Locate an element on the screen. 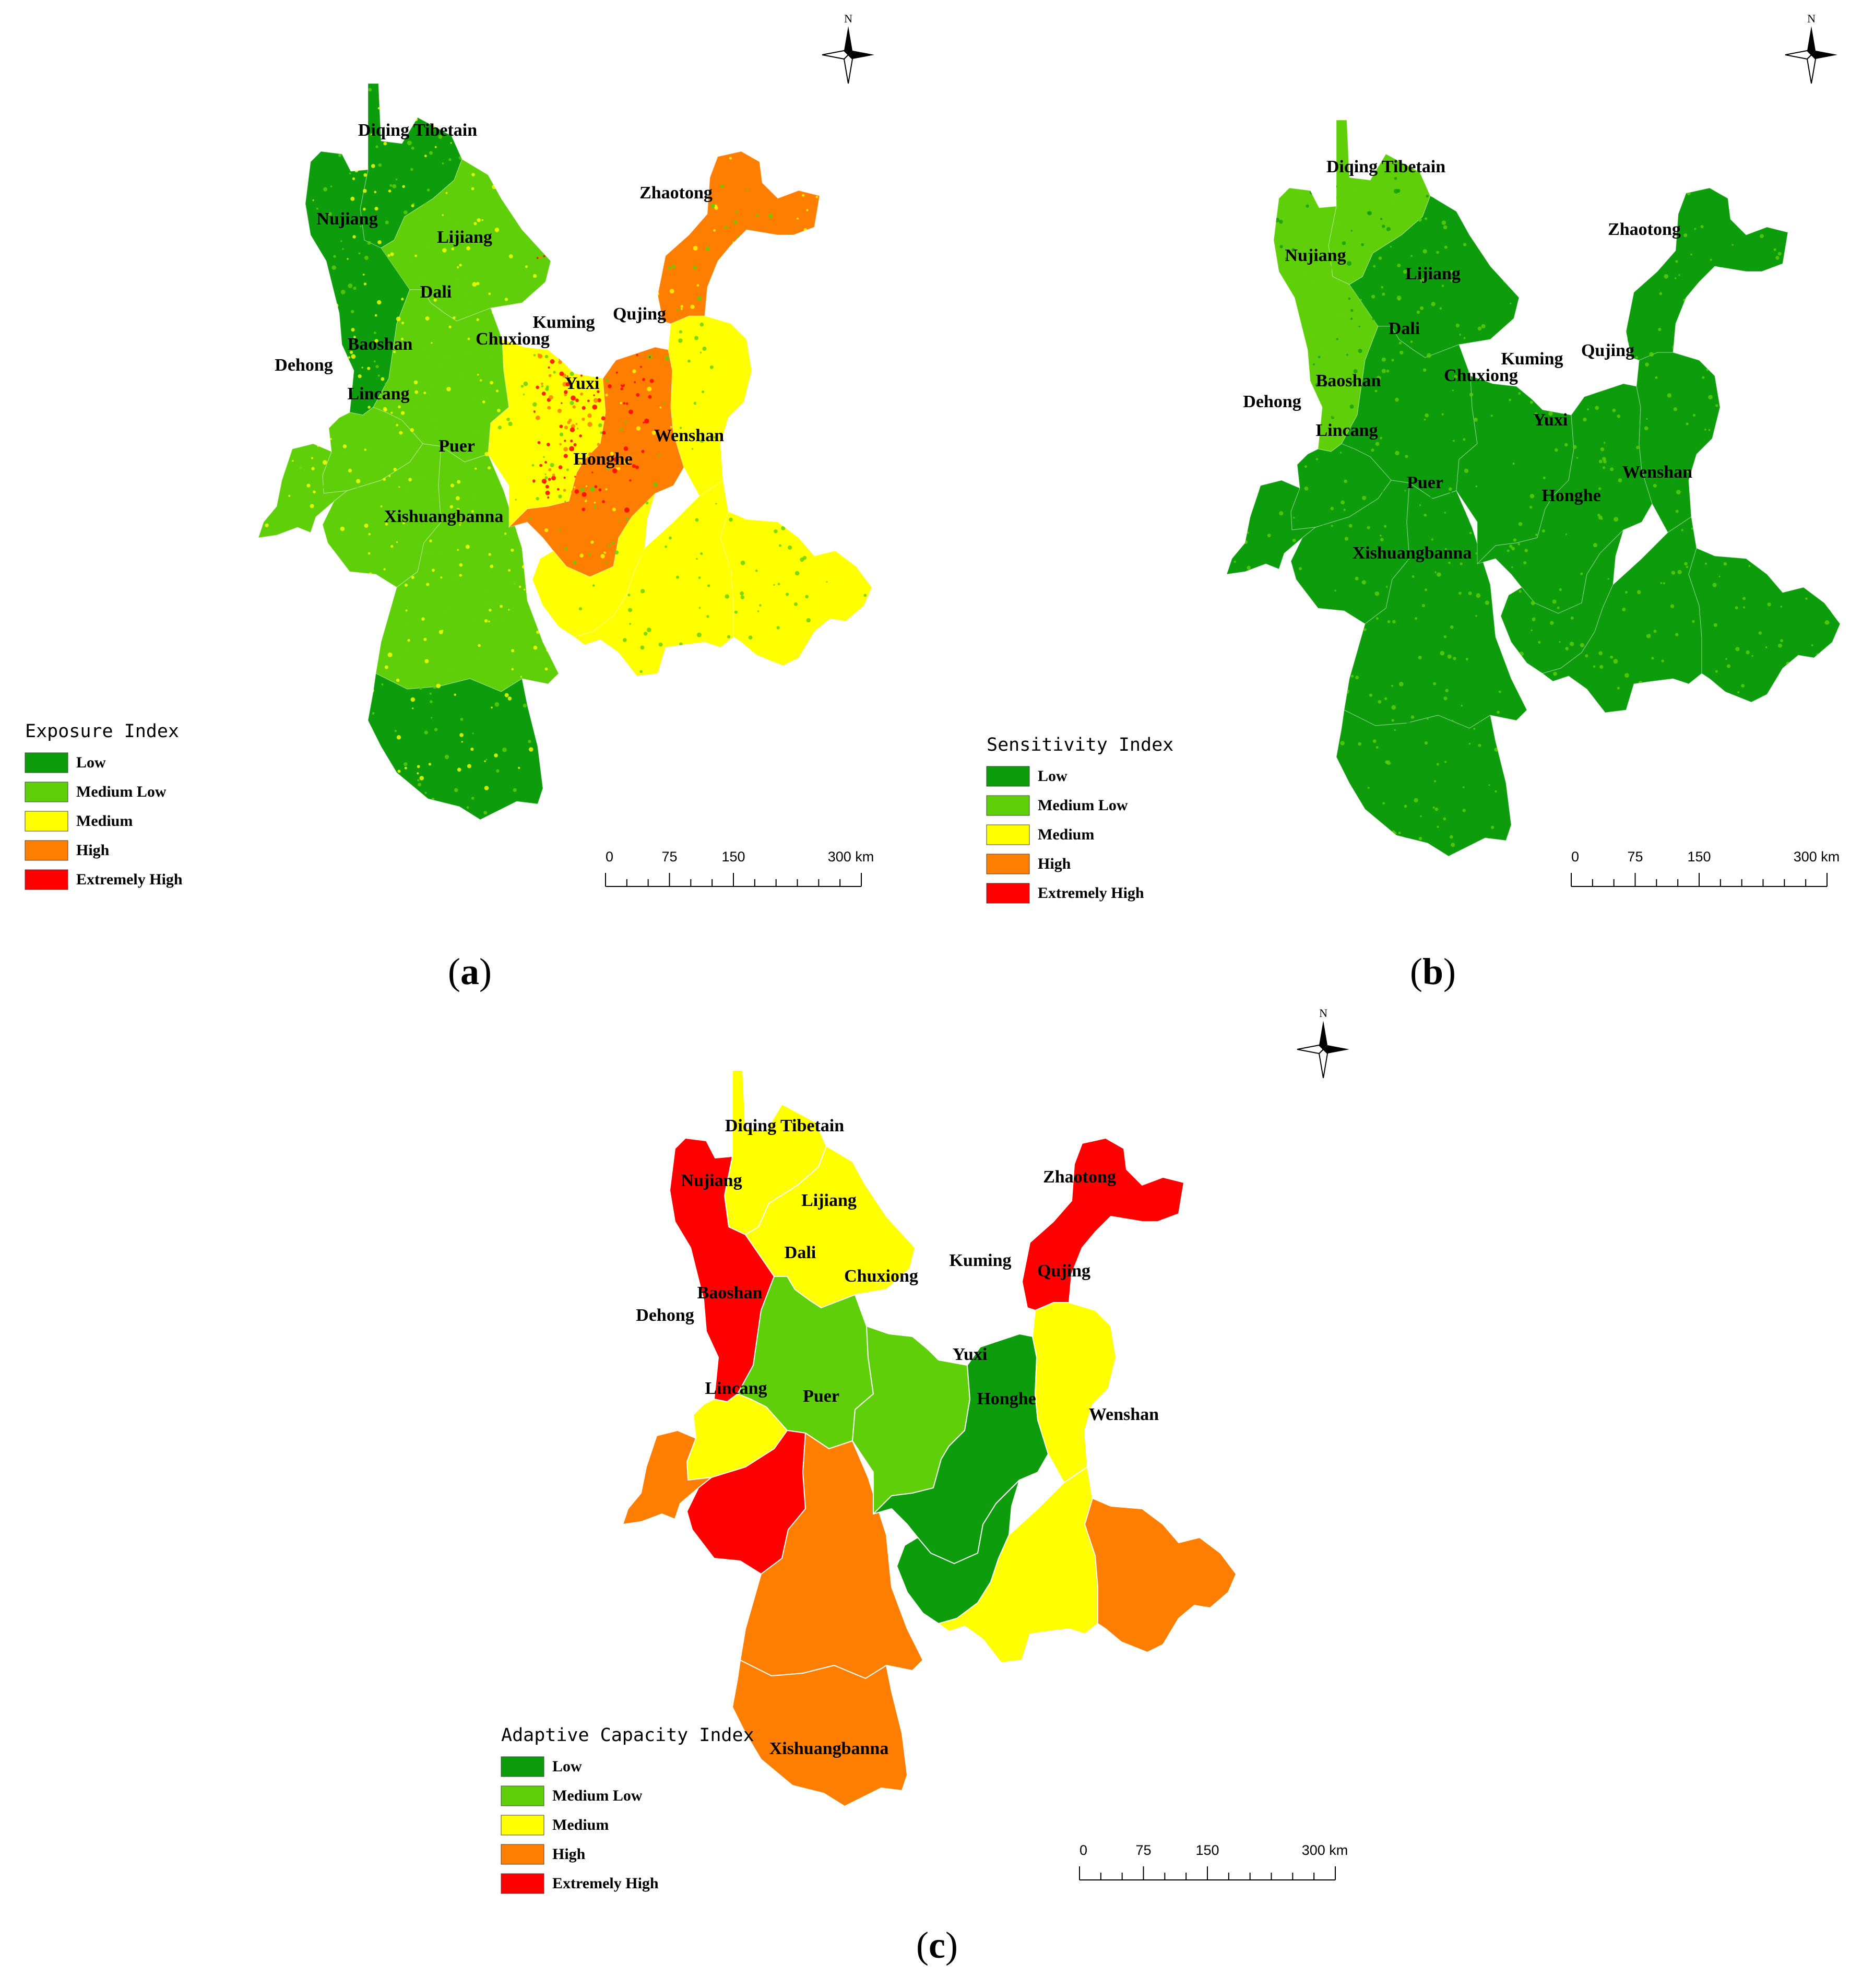  panel-caption-b: (b) is located at coordinates (1433, 971).